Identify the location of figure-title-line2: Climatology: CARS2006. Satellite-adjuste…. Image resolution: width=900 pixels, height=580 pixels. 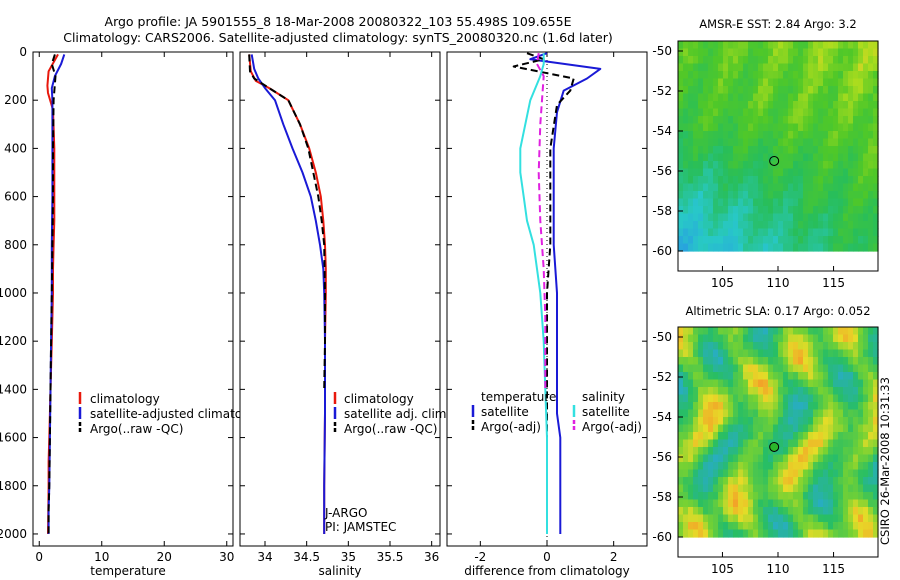
(338, 37).